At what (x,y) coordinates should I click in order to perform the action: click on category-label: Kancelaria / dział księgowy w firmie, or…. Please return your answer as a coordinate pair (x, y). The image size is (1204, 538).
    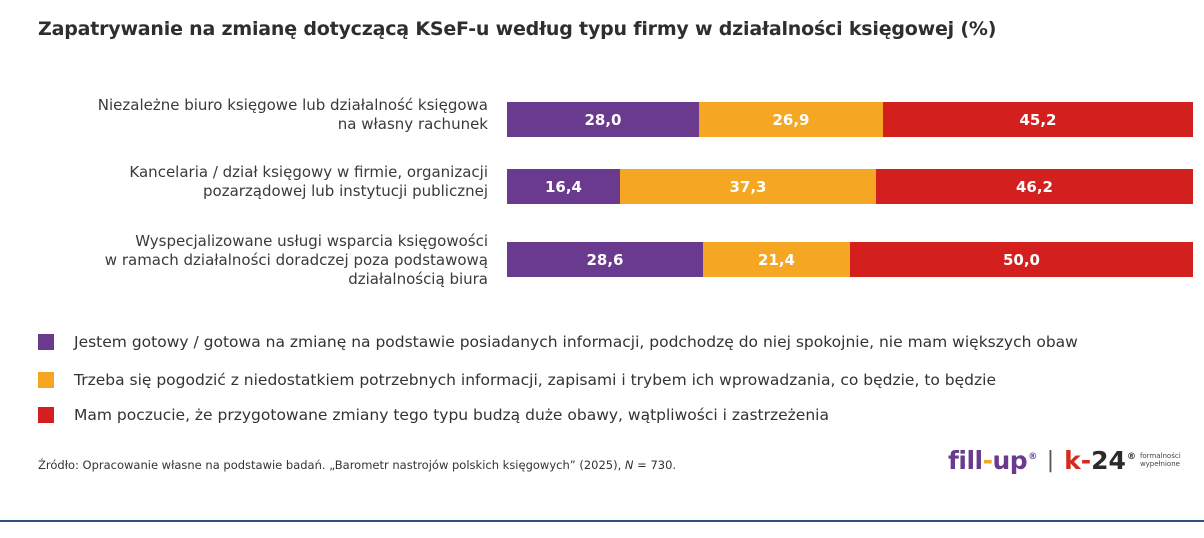
    Looking at the image, I should click on (254, 182).